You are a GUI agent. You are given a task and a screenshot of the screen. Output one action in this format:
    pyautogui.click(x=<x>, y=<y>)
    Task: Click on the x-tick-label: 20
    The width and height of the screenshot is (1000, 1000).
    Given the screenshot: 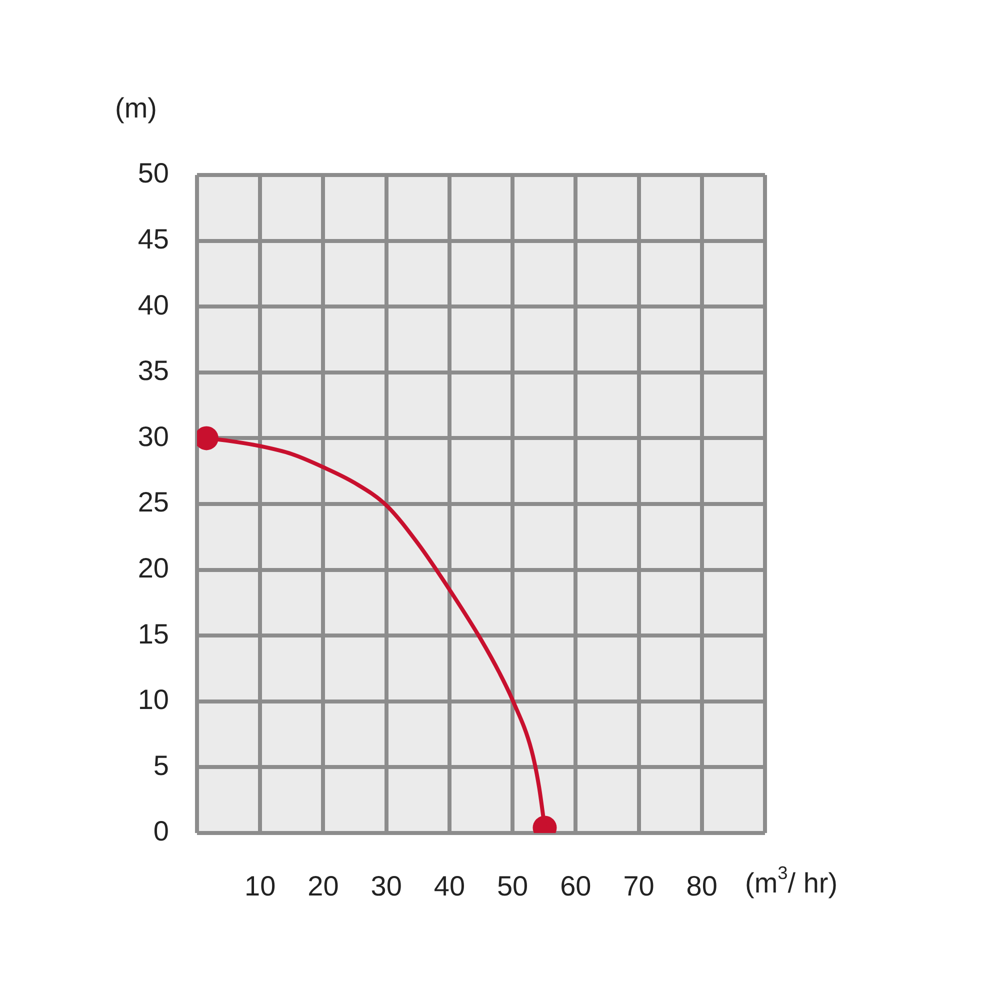 What is the action you would take?
    pyautogui.click(x=323, y=886)
    